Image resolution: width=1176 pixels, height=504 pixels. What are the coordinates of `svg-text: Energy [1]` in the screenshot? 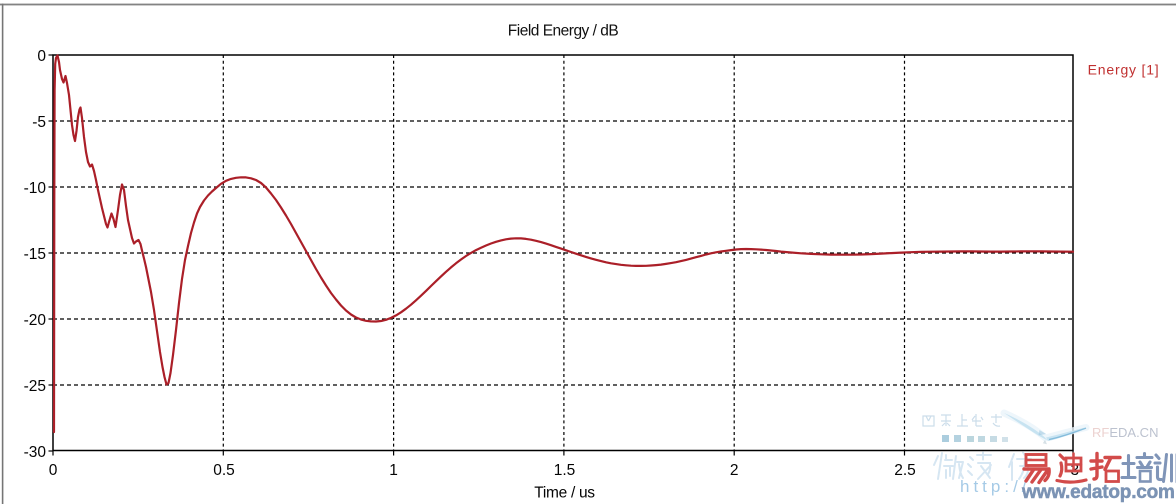 It's located at (1124, 70).